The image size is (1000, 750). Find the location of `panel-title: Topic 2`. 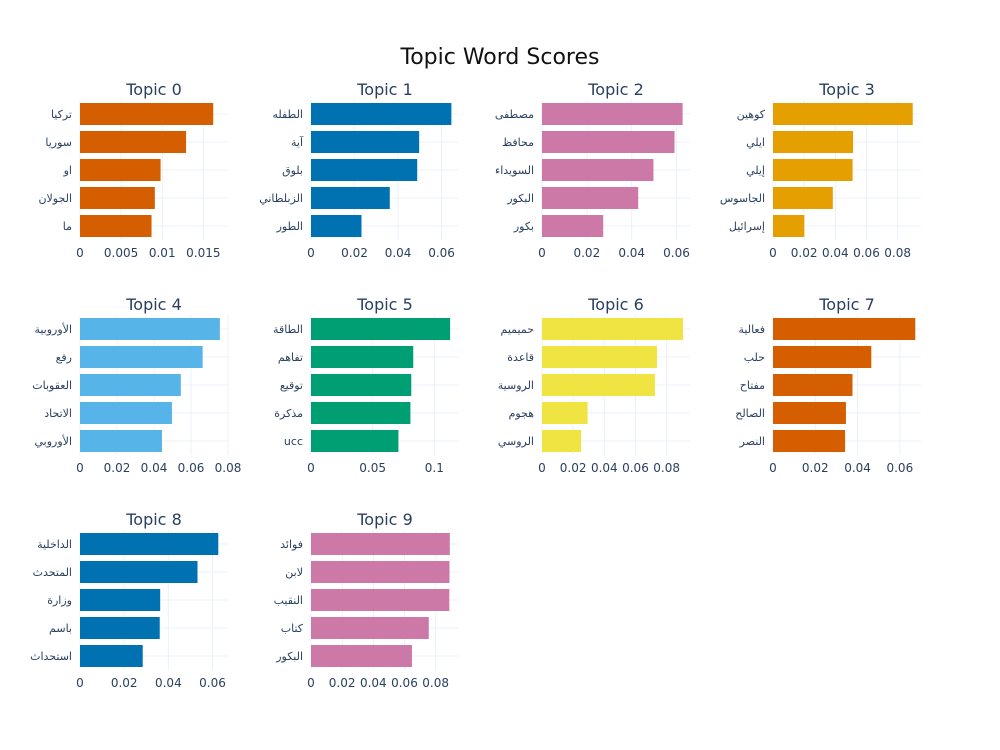

panel-title: Topic 2 is located at coordinates (615, 89).